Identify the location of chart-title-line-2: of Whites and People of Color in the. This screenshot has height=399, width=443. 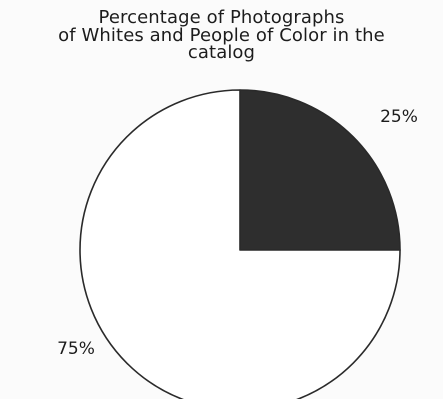
(221, 35).